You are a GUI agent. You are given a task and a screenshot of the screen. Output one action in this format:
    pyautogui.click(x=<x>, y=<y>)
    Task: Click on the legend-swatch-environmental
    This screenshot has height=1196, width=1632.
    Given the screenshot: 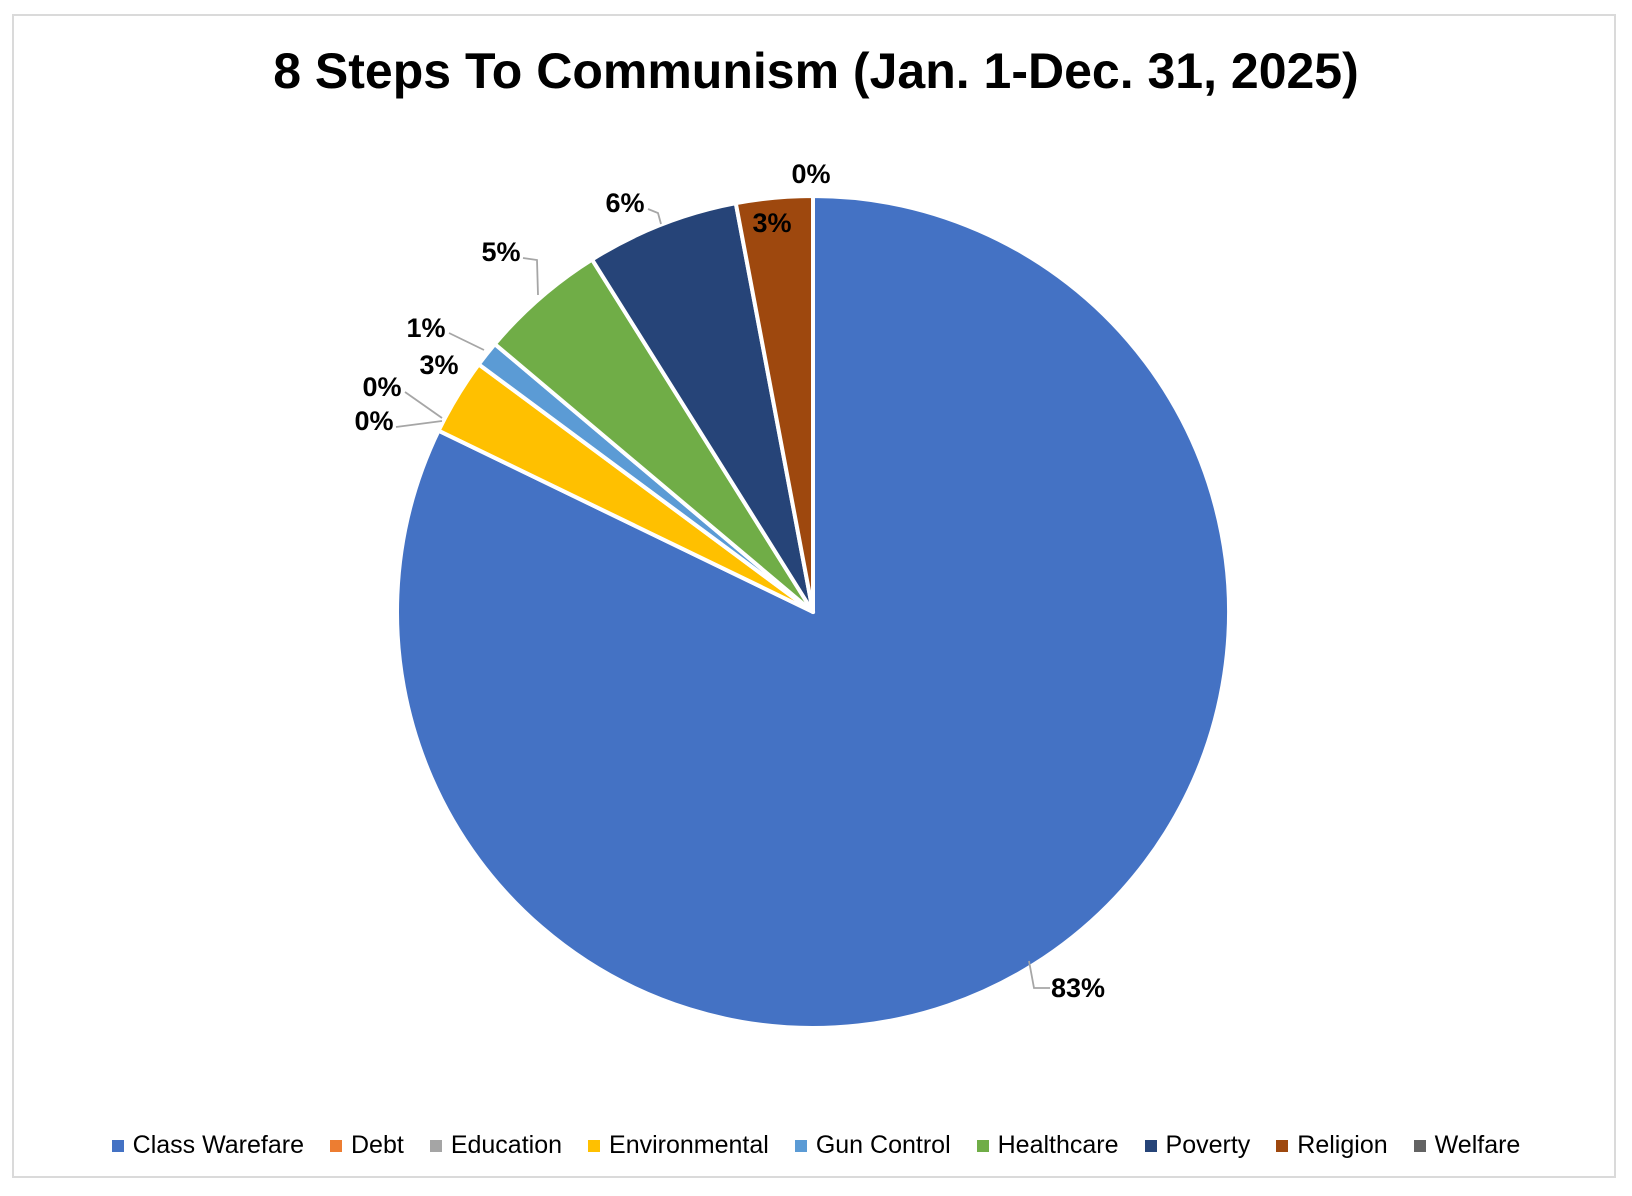 What is the action you would take?
    pyautogui.click(x=594, y=1145)
    